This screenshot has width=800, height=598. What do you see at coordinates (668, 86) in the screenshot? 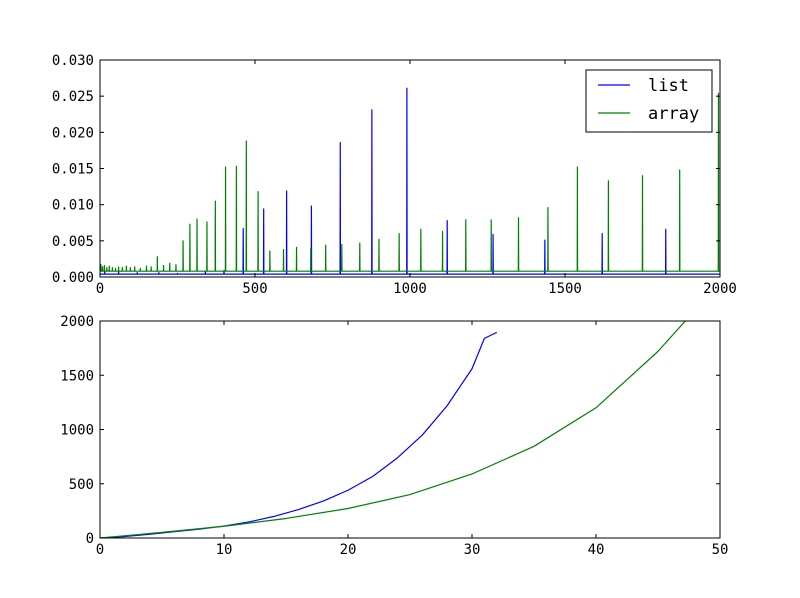
I see `legend-label-list: list` at bounding box center [668, 86].